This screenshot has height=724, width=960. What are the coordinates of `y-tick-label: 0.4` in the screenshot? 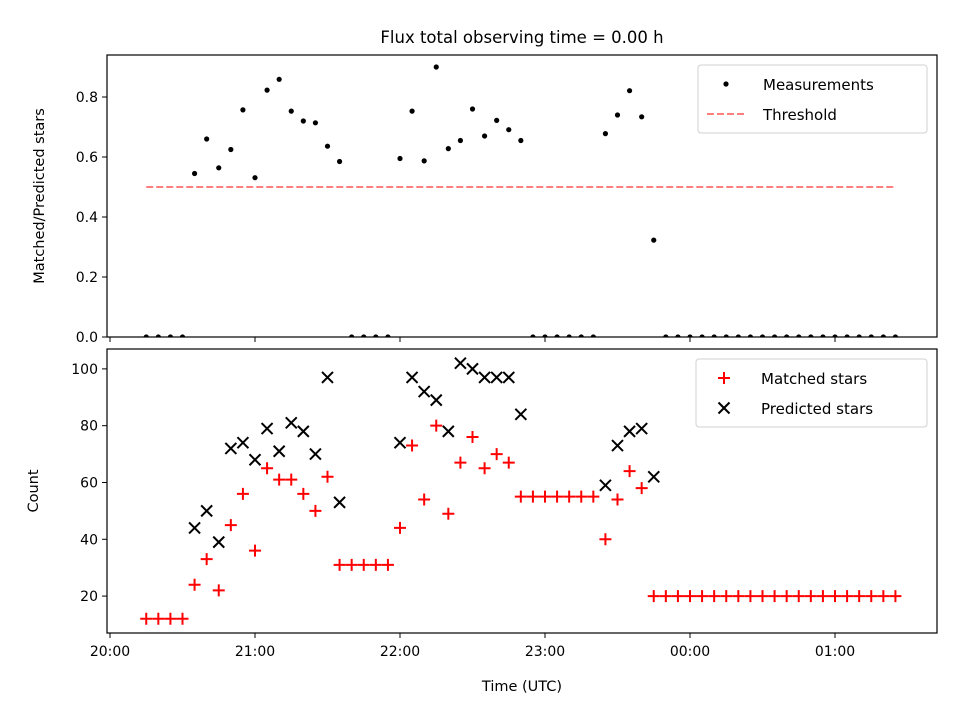 It's located at (87, 218).